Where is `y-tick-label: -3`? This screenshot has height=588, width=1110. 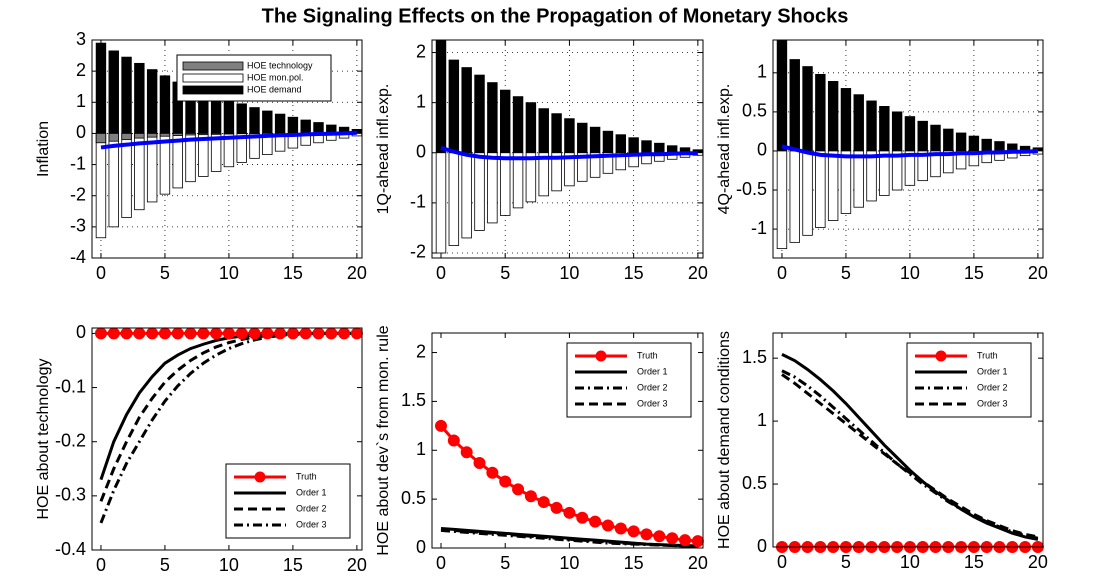 y-tick-label: -3 is located at coordinates (78, 226).